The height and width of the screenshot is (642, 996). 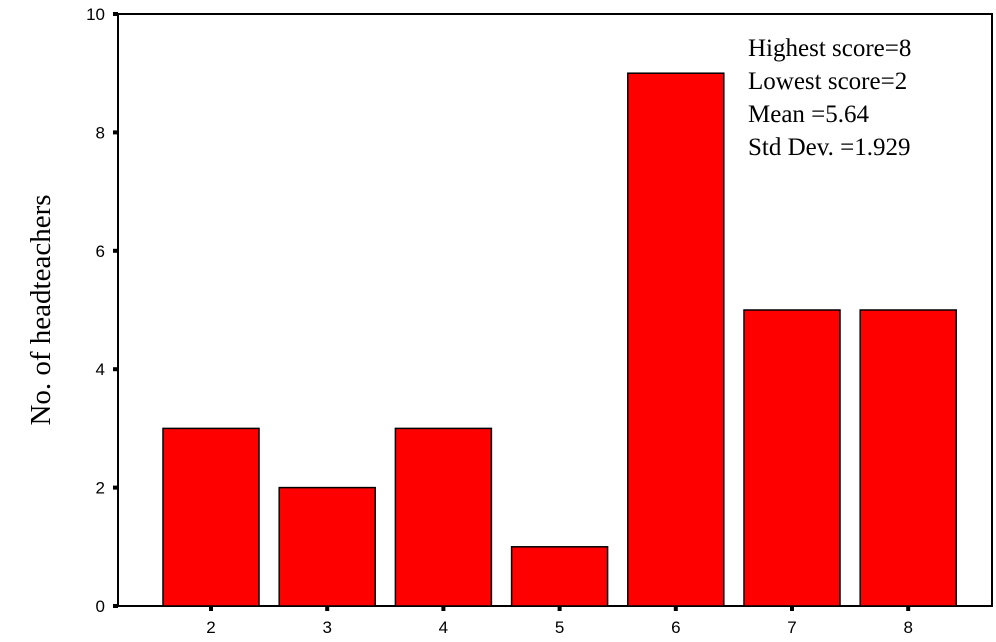 What do you see at coordinates (827, 81) in the screenshot?
I see `annotation-line: Lowest score=2` at bounding box center [827, 81].